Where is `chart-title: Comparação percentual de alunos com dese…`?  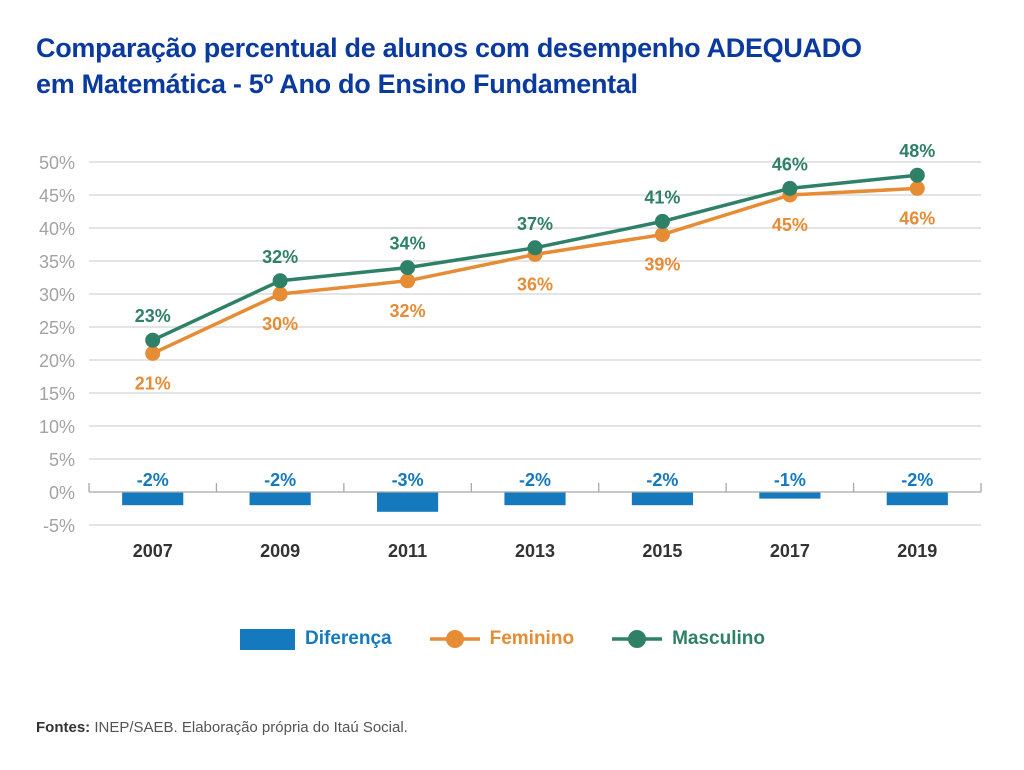 chart-title: Comparação percentual de alunos com dese… is located at coordinates (516, 66).